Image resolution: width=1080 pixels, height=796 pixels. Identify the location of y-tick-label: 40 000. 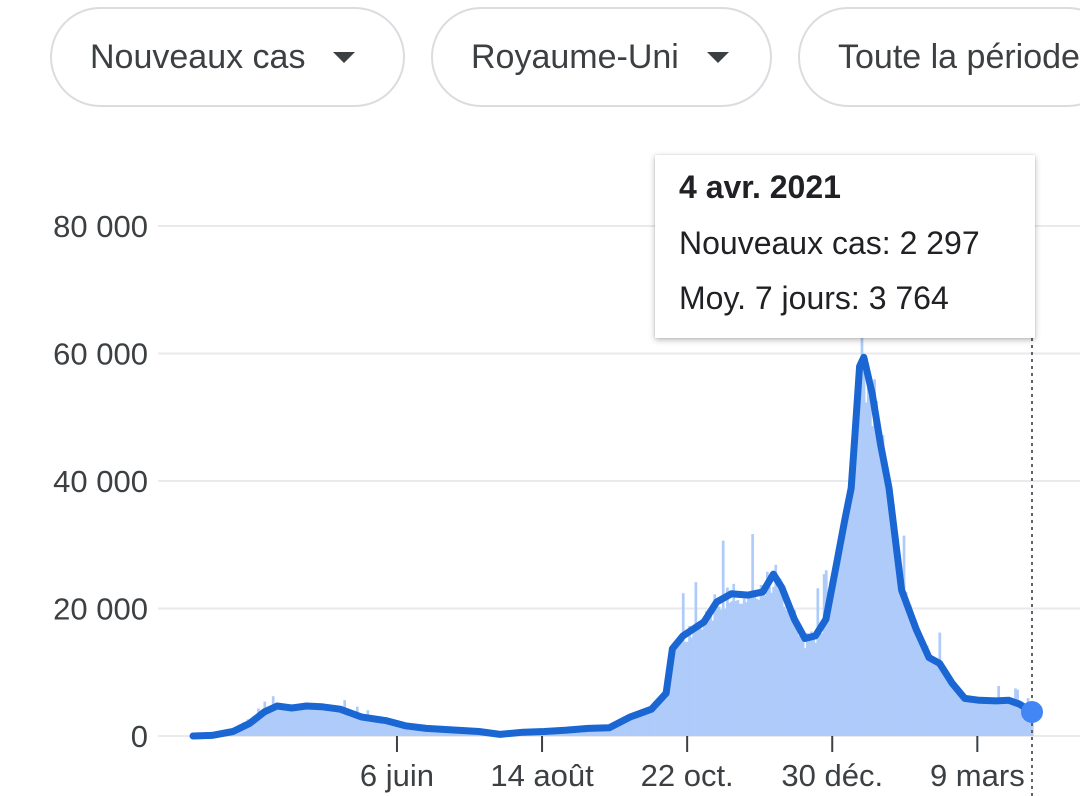
(100, 481).